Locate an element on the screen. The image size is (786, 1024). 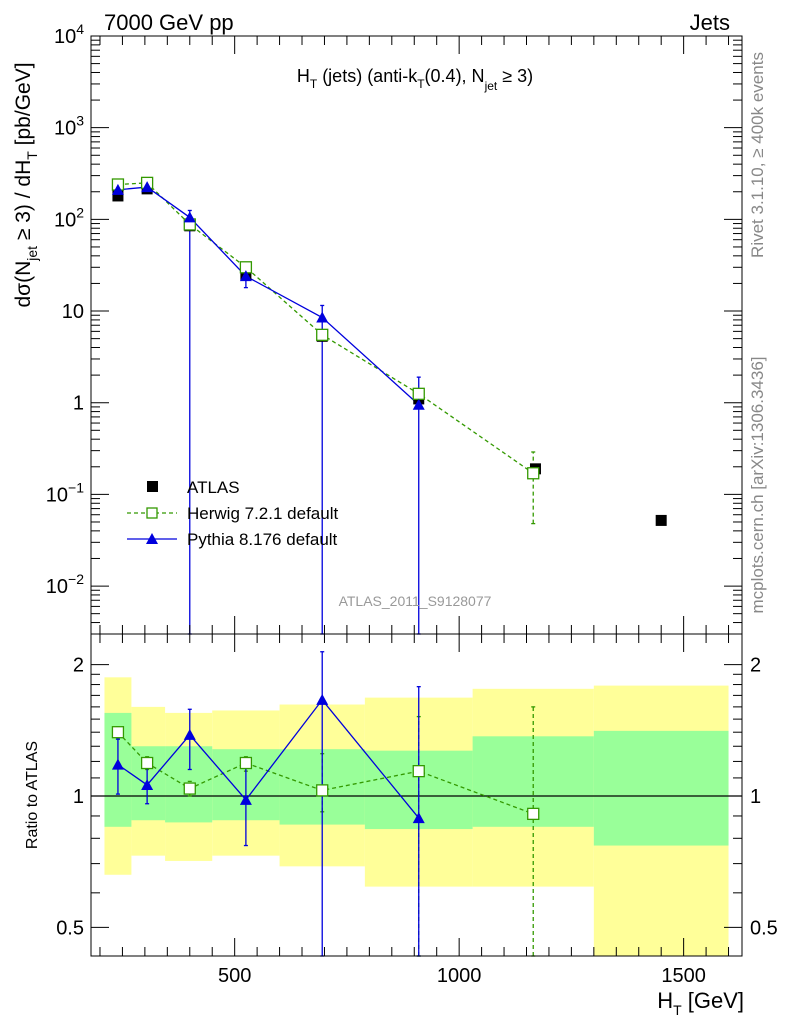
ratio-pythia-line is located at coordinates (268, 758).